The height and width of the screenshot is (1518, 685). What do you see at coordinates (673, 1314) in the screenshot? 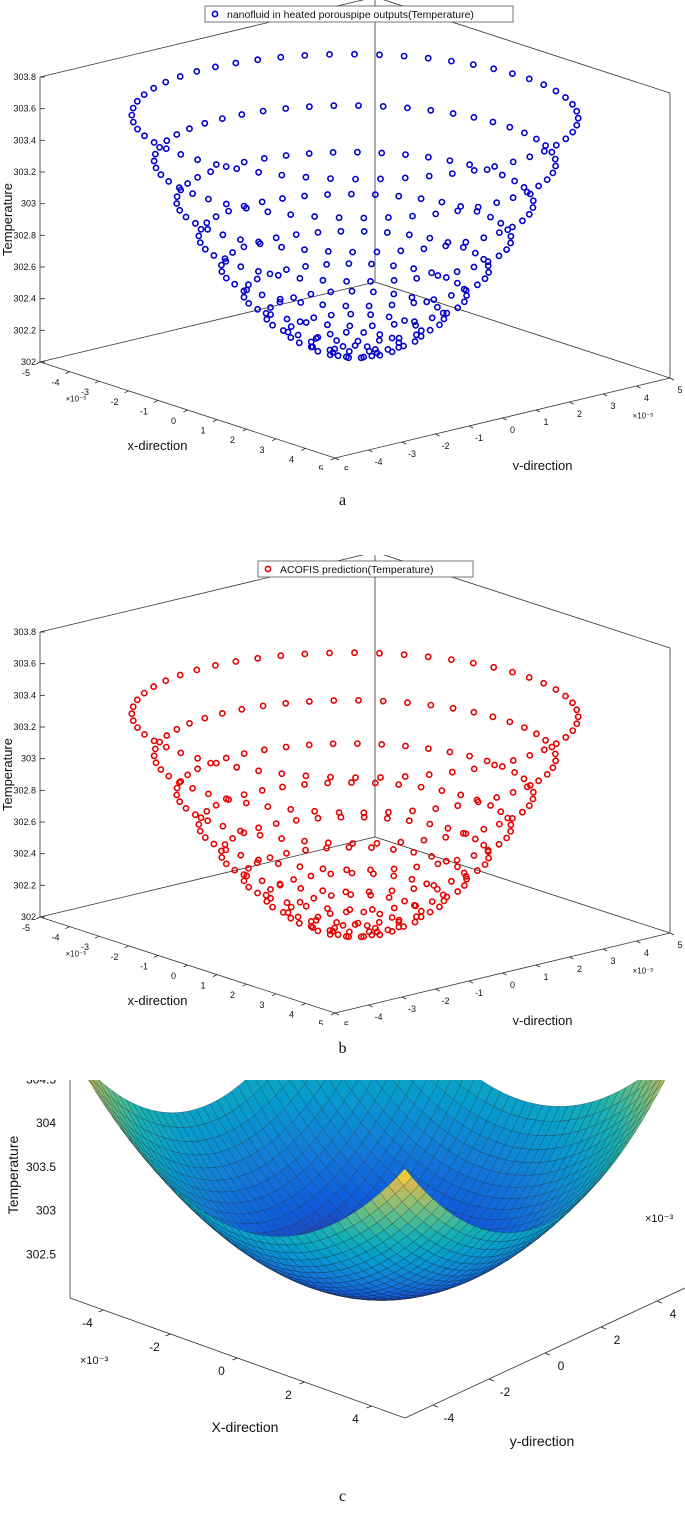
I see `y-tick-label: 4` at bounding box center [673, 1314].